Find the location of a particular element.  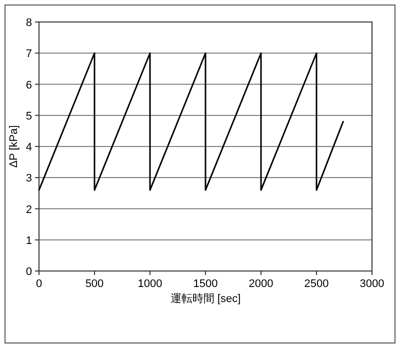

y-axis-title: ΔP [kPa] is located at coordinates (14, 146).